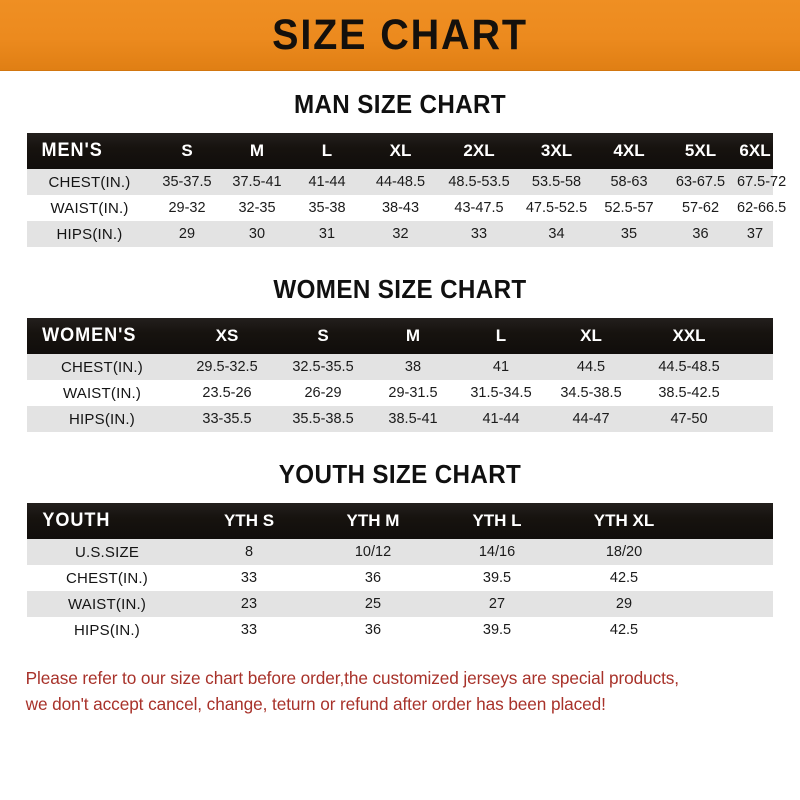 The image size is (800, 800). What do you see at coordinates (400, 208) in the screenshot?
I see `cell: 38-43` at bounding box center [400, 208].